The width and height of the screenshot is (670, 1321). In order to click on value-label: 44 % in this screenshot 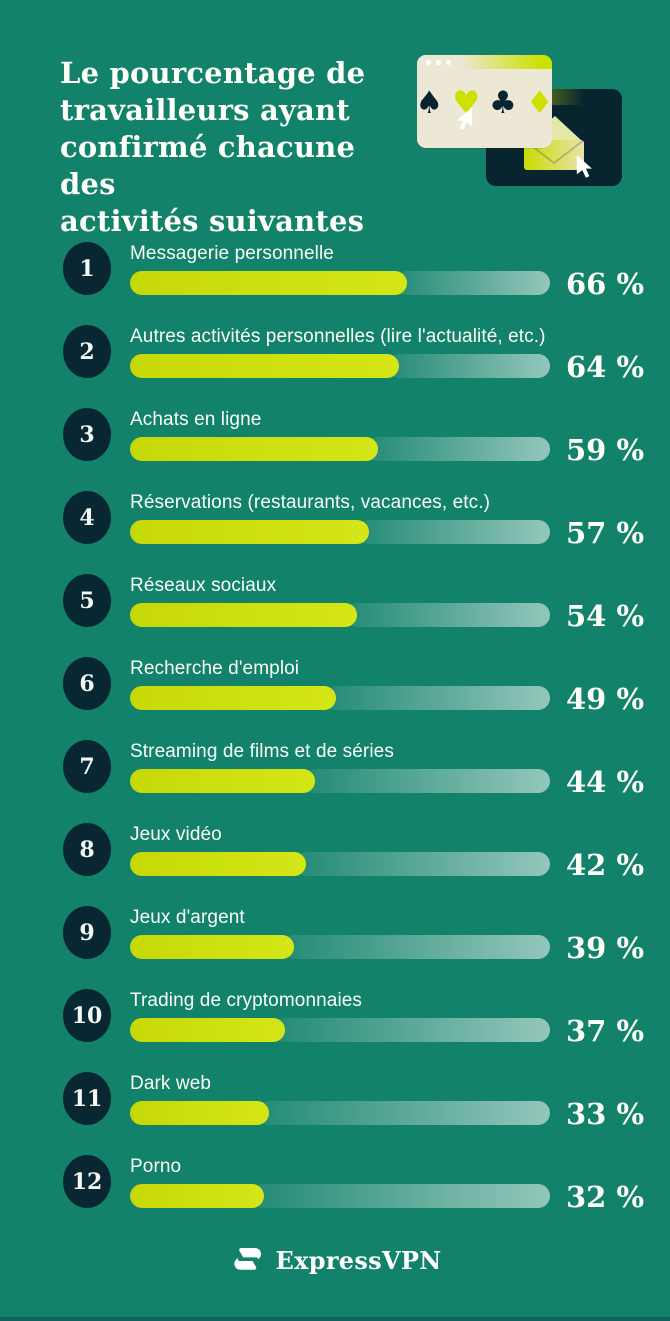, I will do `click(605, 782)`.